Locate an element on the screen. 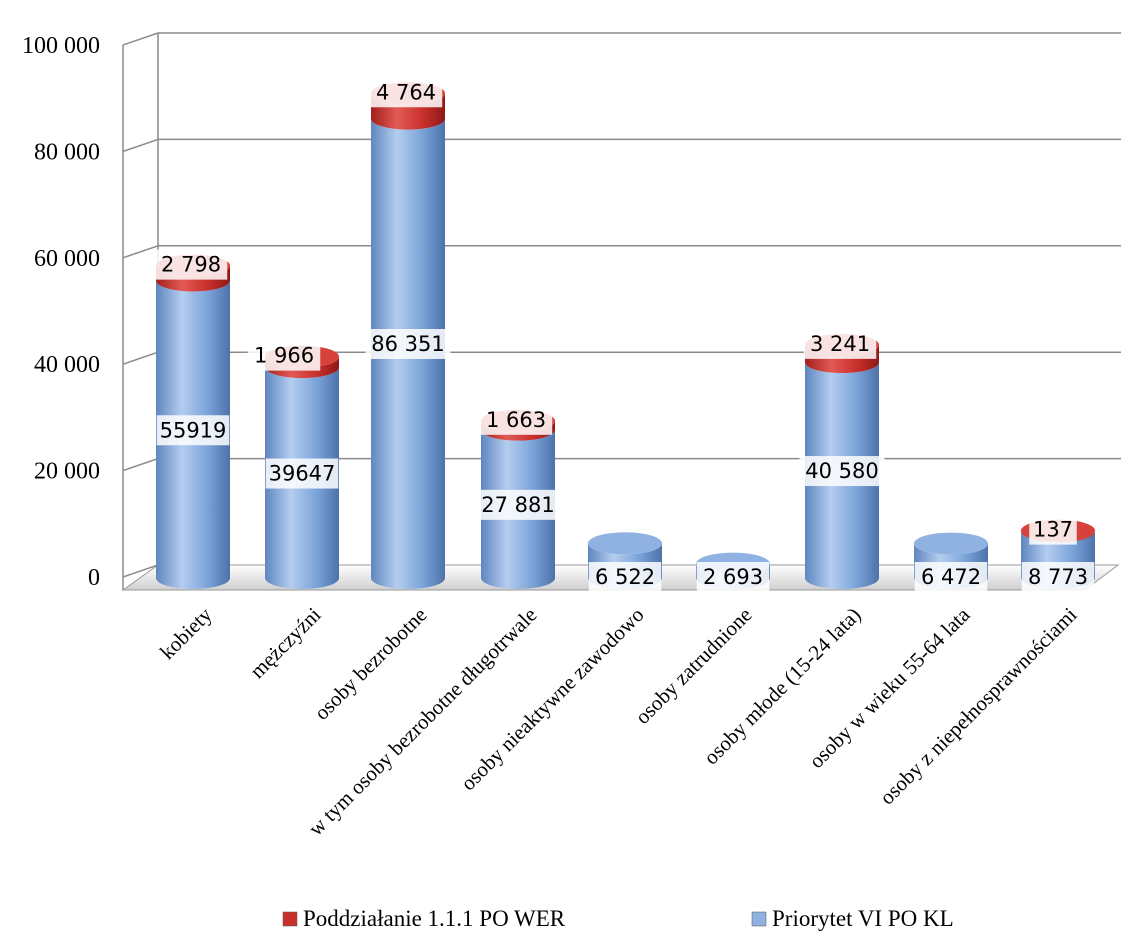 This screenshot has height=940, width=1121. data-label-priorytet-text: 86 351 is located at coordinates (407, 344).